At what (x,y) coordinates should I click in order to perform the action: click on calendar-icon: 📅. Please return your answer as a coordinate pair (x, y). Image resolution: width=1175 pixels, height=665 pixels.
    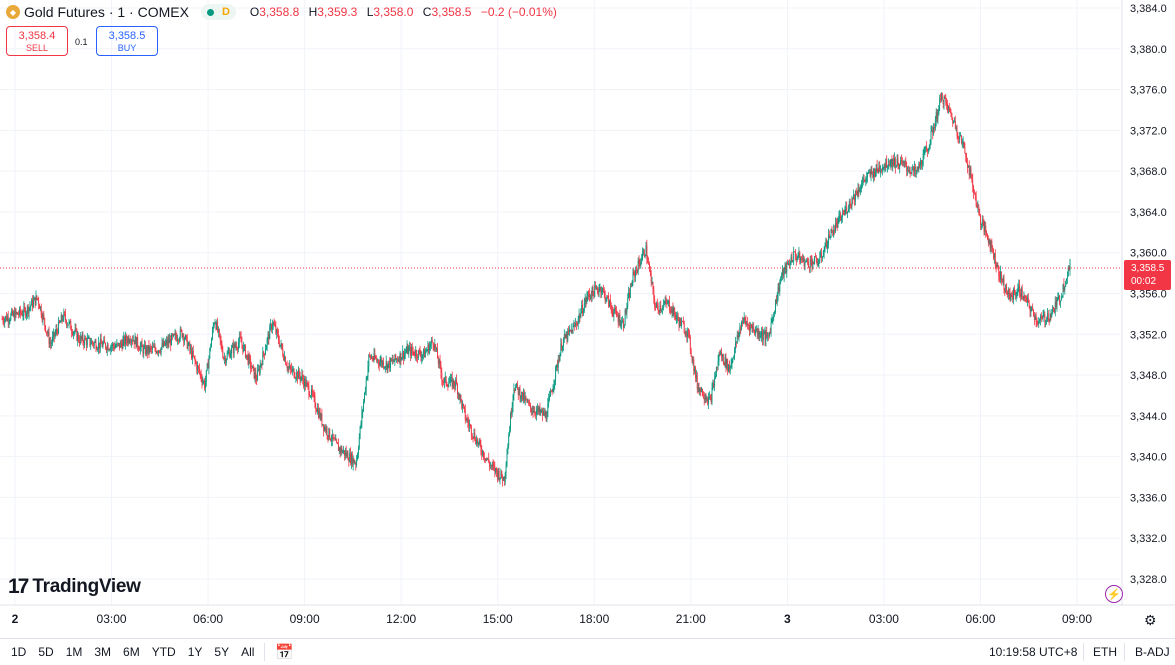
    Looking at the image, I should click on (285, 652).